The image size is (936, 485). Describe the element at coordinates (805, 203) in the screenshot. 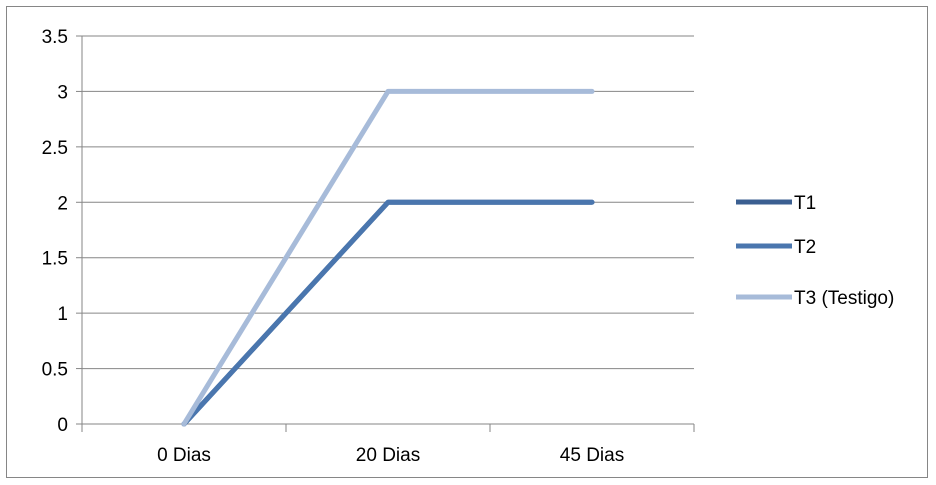

I see `legend-label: T1` at that location.